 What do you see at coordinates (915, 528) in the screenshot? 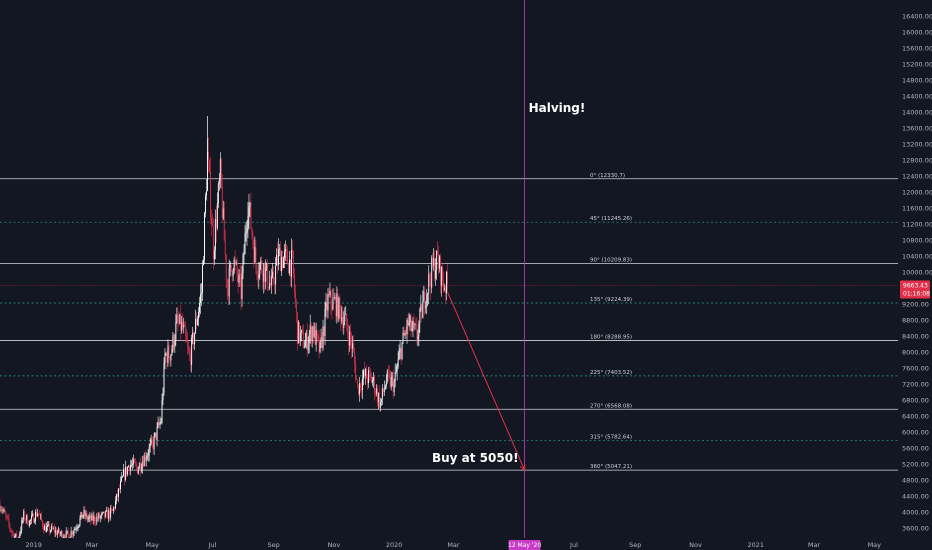
I see `price-tick-label: 3600.00` at bounding box center [915, 528].